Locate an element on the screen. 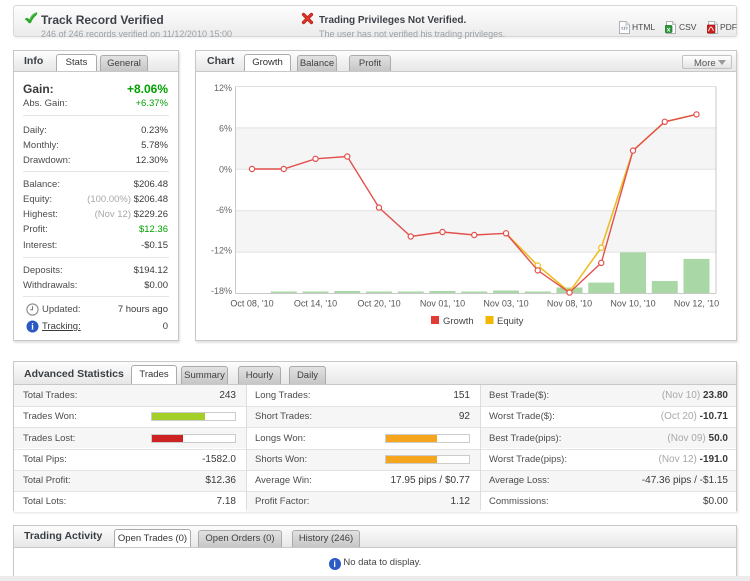  svg-text: Growth is located at coordinates (458, 321).